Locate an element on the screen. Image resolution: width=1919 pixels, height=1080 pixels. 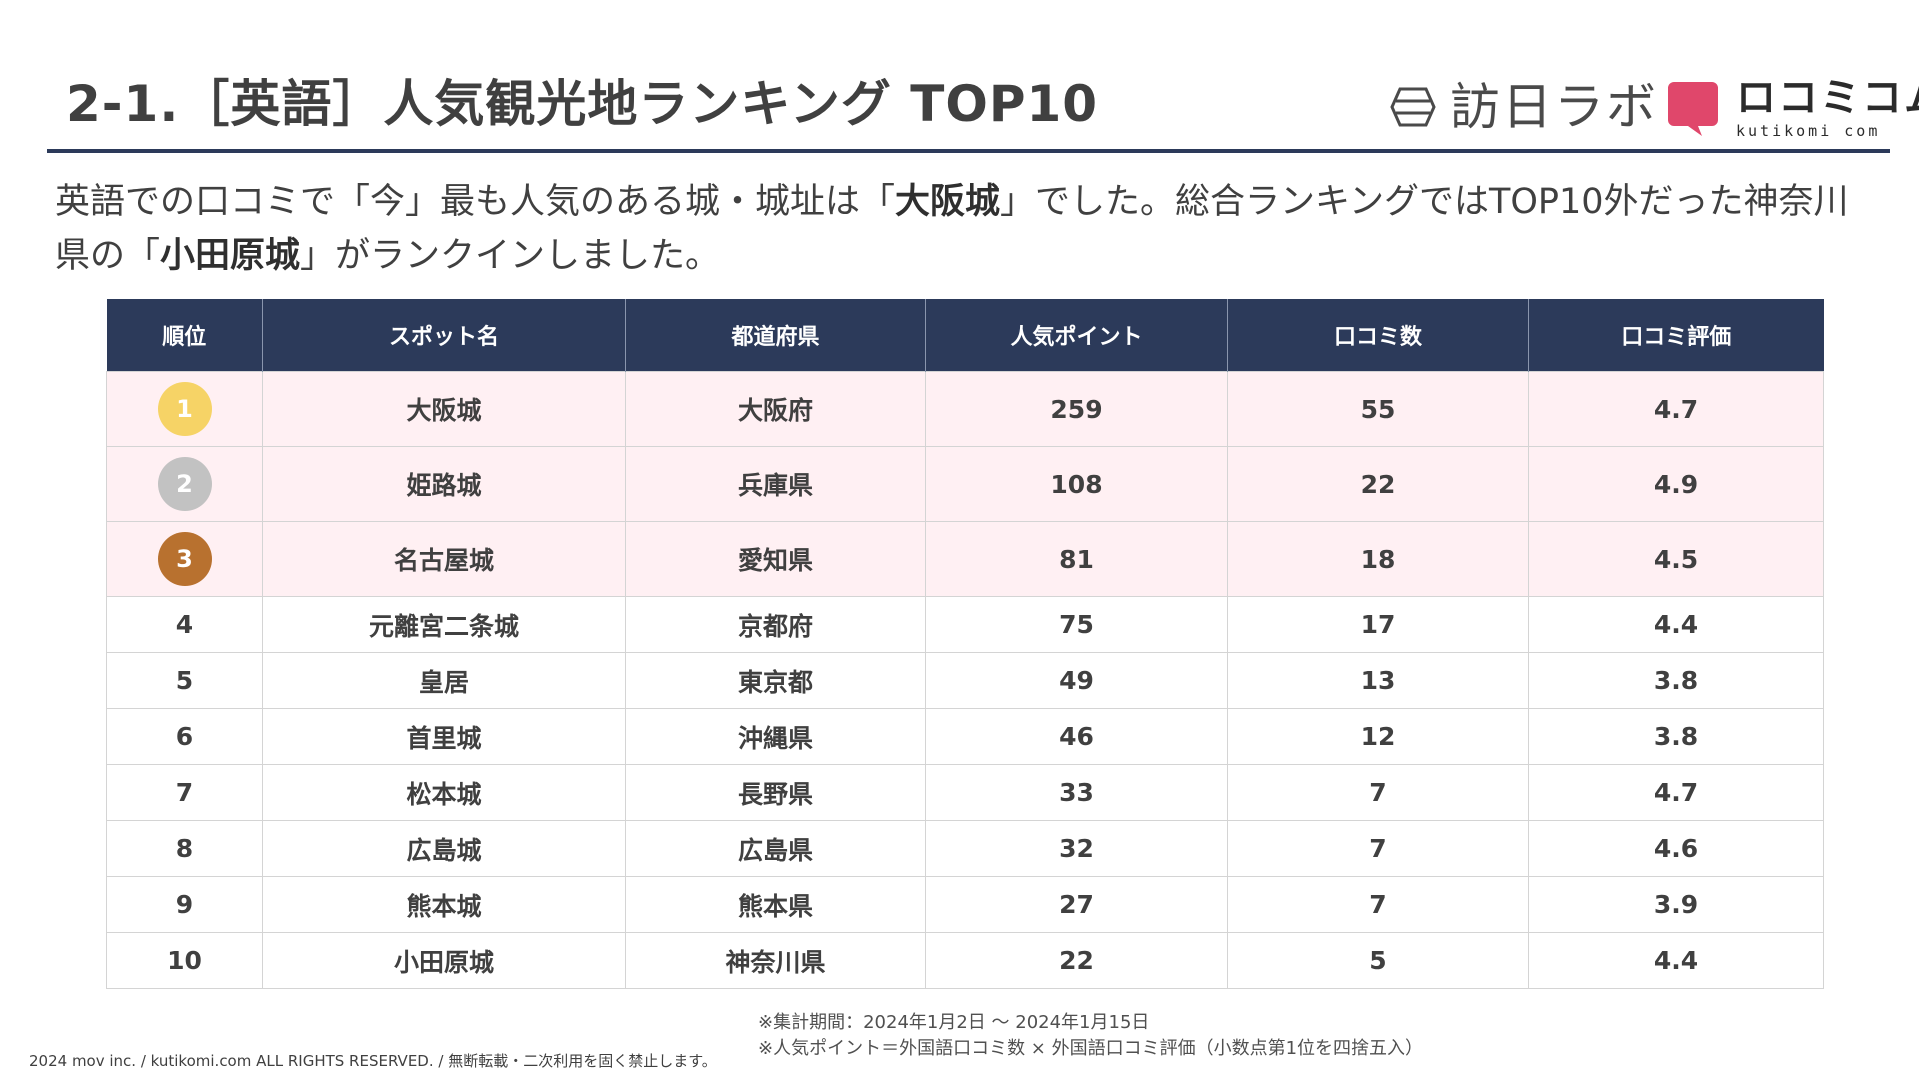
table-header-row: 順位 スポット名 都道府県 人気ポイント 口コミ数 口コミ評価 is located at coordinates (965, 335).